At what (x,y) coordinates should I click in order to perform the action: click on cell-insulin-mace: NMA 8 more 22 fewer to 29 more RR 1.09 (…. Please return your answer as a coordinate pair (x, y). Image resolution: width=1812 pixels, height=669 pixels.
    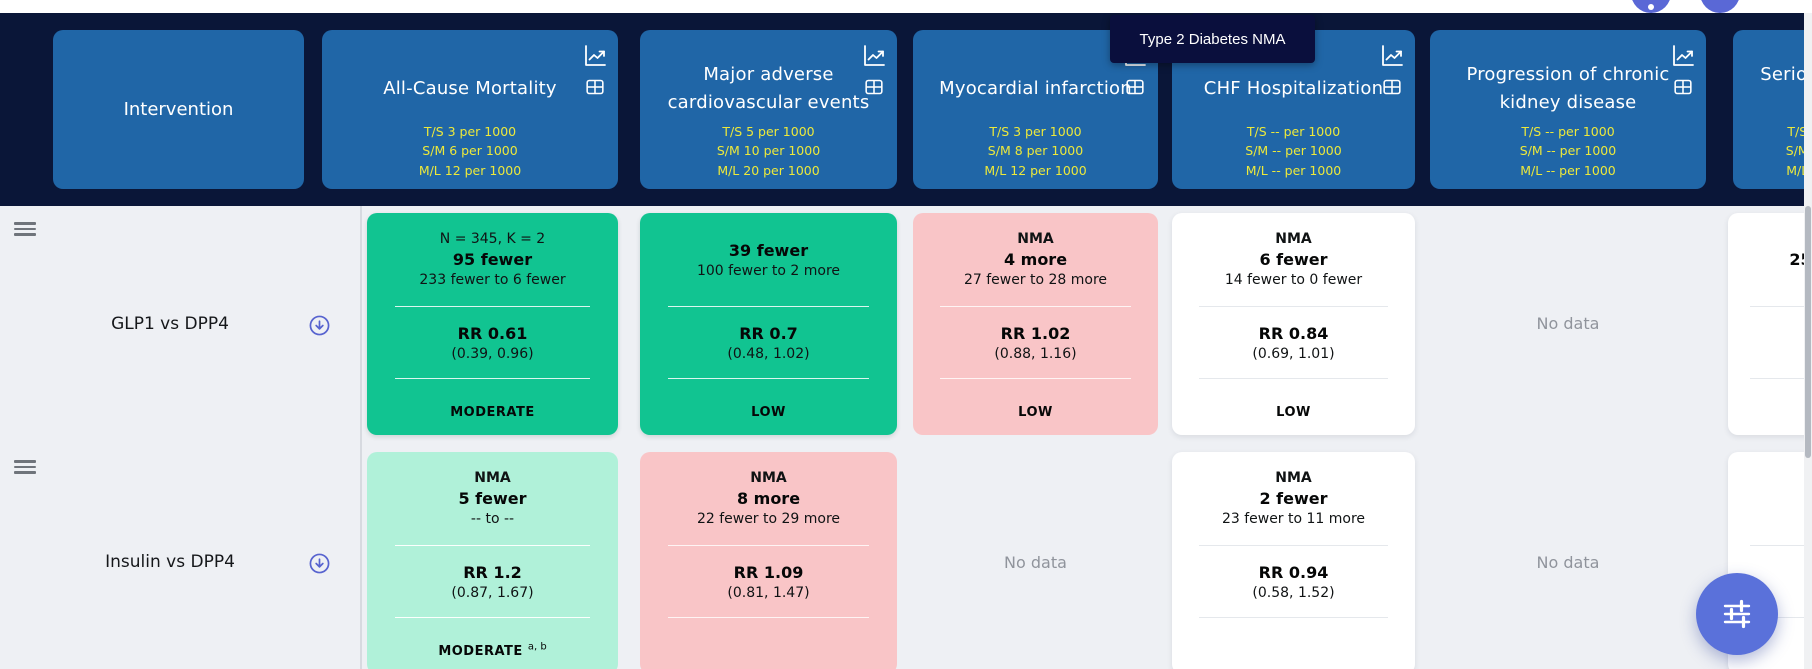
    Looking at the image, I should click on (768, 560).